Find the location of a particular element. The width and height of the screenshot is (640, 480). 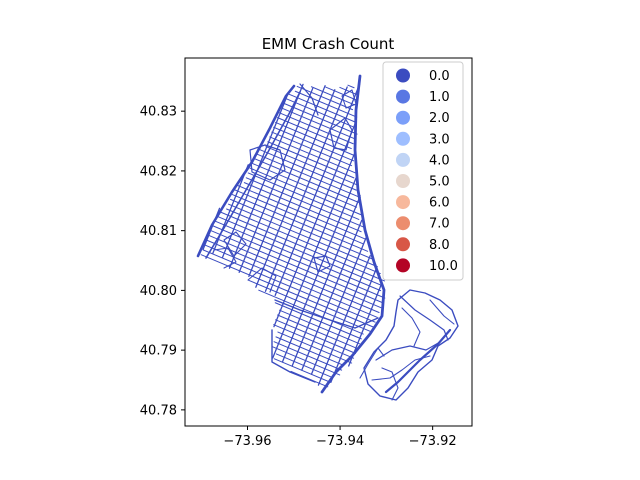

y-tick-label: 40.82 is located at coordinates (158, 171).